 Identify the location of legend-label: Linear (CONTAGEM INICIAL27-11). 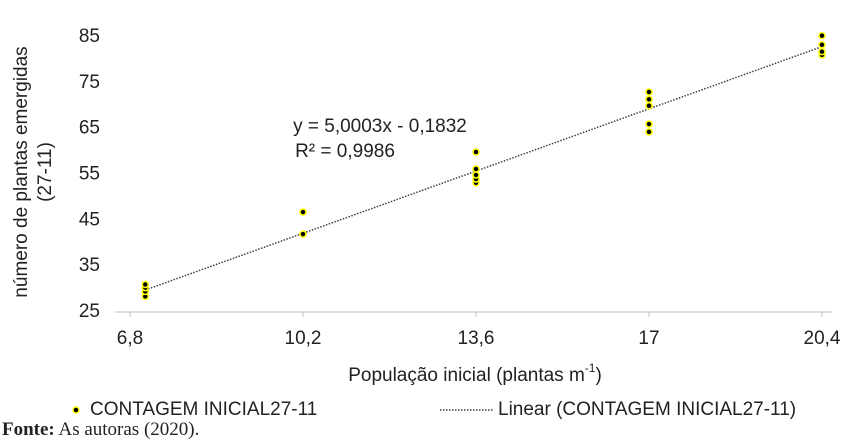
(647, 409).